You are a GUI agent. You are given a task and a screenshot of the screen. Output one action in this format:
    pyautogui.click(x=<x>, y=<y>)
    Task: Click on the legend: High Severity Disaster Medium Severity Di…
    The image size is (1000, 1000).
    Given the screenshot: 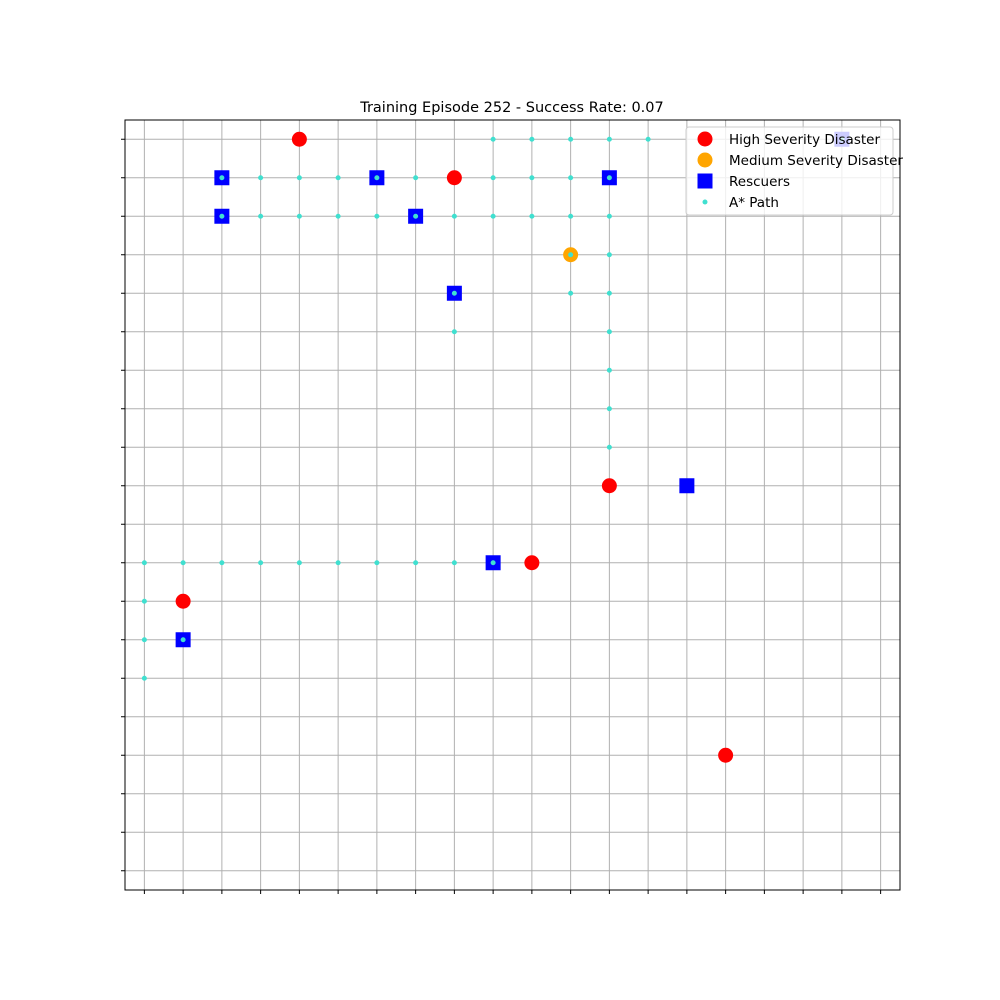 What is the action you would take?
    pyautogui.click(x=794, y=171)
    